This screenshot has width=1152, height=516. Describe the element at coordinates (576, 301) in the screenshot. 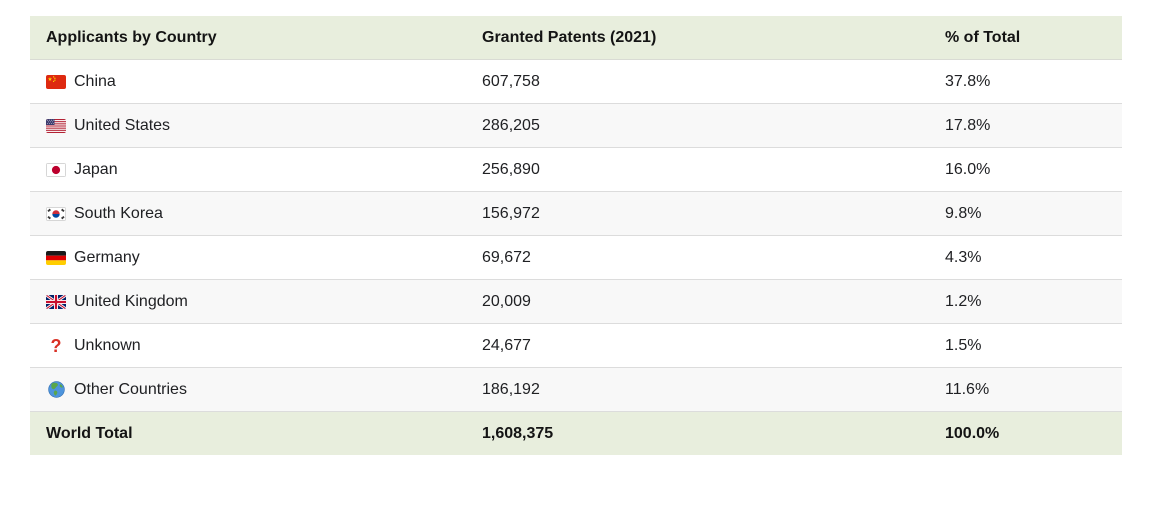

I see `table-row-united-kingdom: United Kingdom 20,009 1.2%` at that location.